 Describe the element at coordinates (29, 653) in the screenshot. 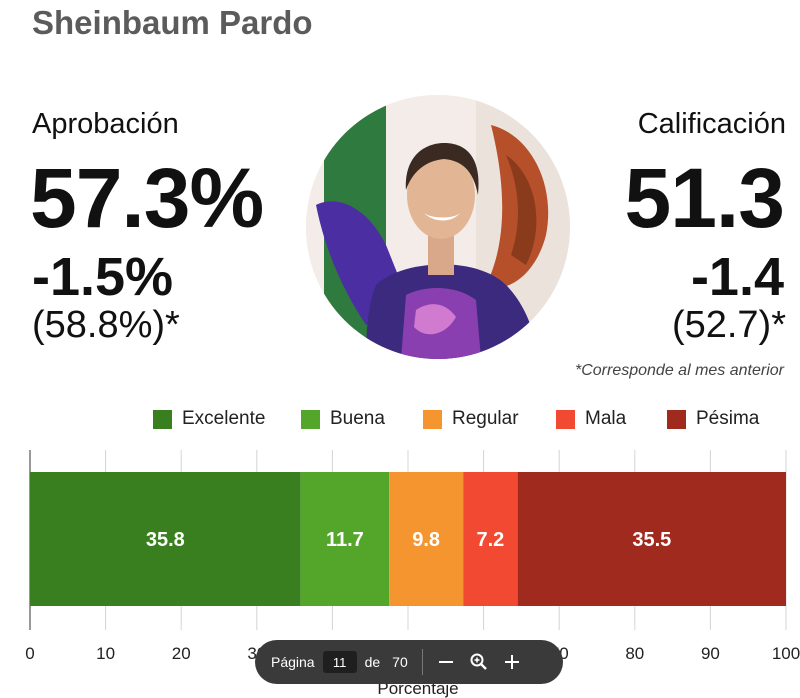

I see `x-tick-label-0: 0` at that location.